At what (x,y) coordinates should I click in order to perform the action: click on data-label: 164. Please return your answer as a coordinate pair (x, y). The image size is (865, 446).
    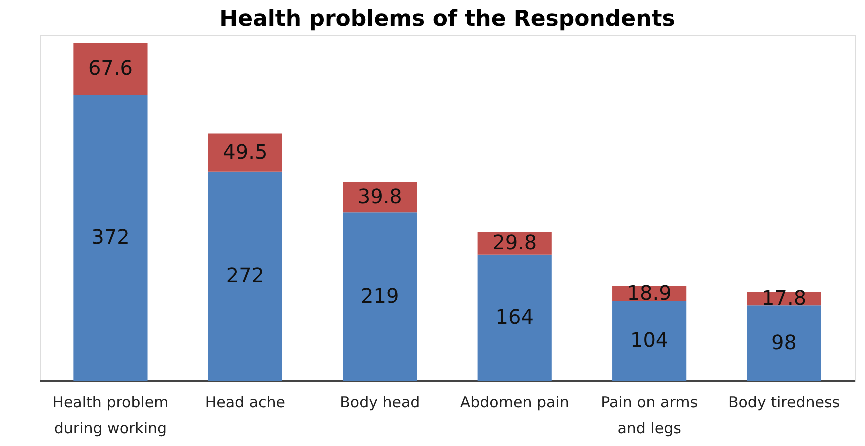
    Looking at the image, I should click on (515, 316).